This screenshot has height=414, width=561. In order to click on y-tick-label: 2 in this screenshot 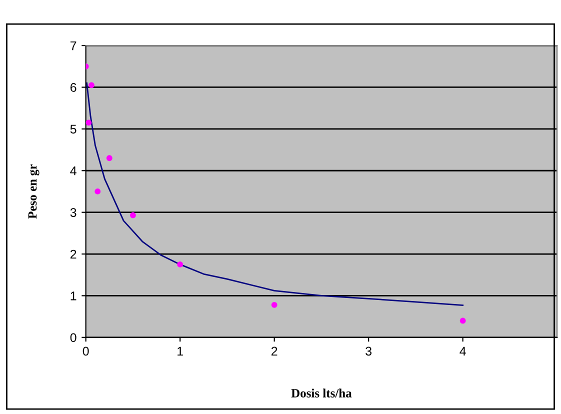, I will do `click(73, 254)`.